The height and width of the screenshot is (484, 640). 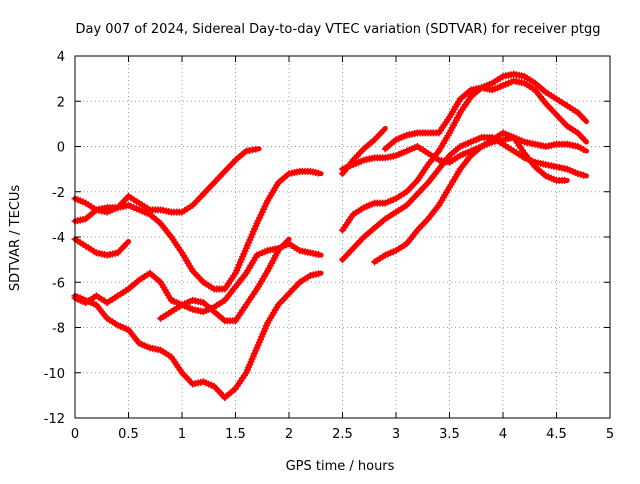 What do you see at coordinates (340, 466) in the screenshot?
I see `x-axis-label: GPS time / hours` at bounding box center [340, 466].